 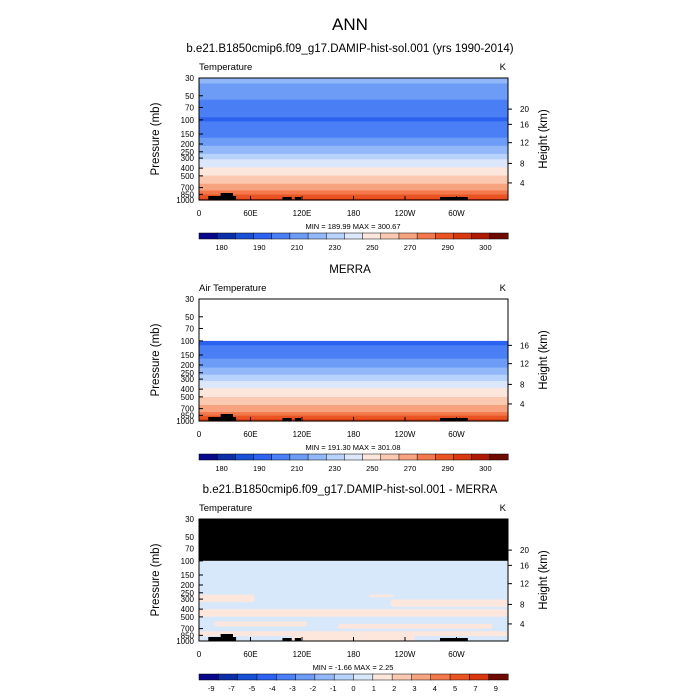 I want to click on x-tick-label: 60W, so click(x=456, y=654).